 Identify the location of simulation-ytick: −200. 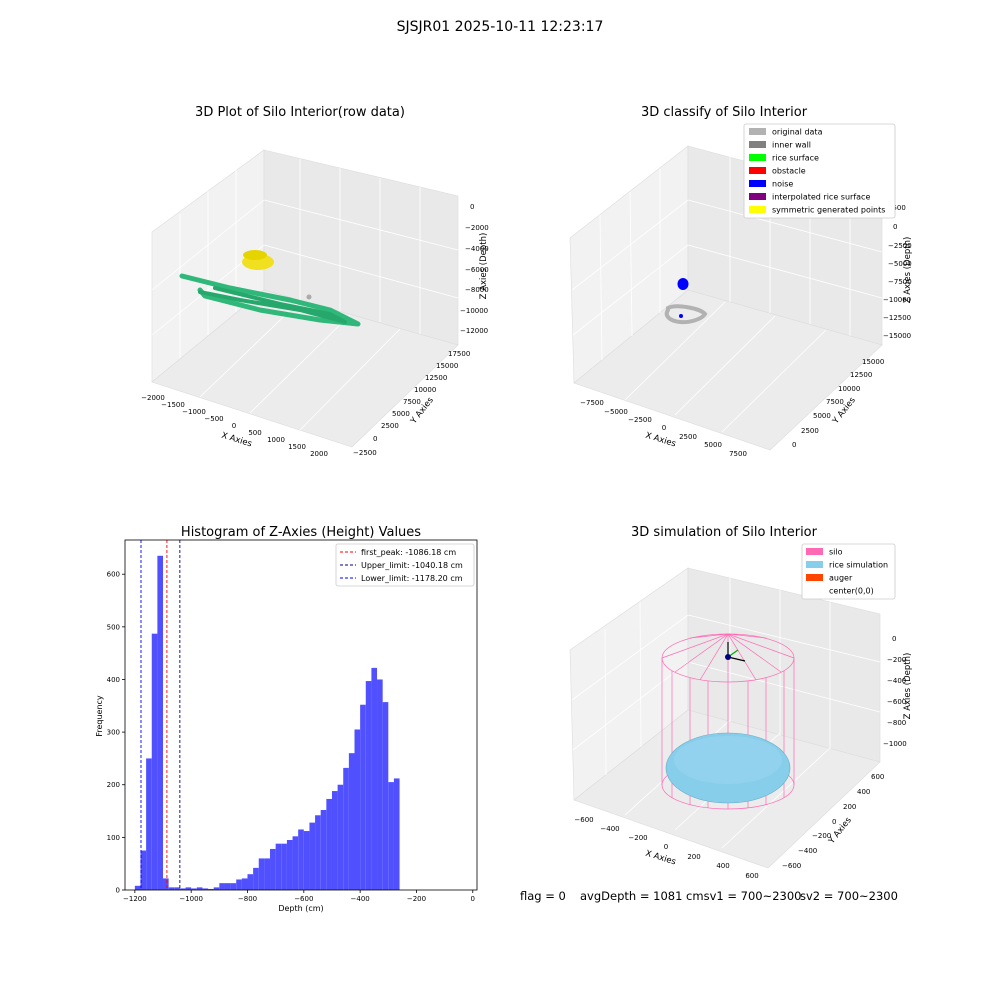
(821, 836).